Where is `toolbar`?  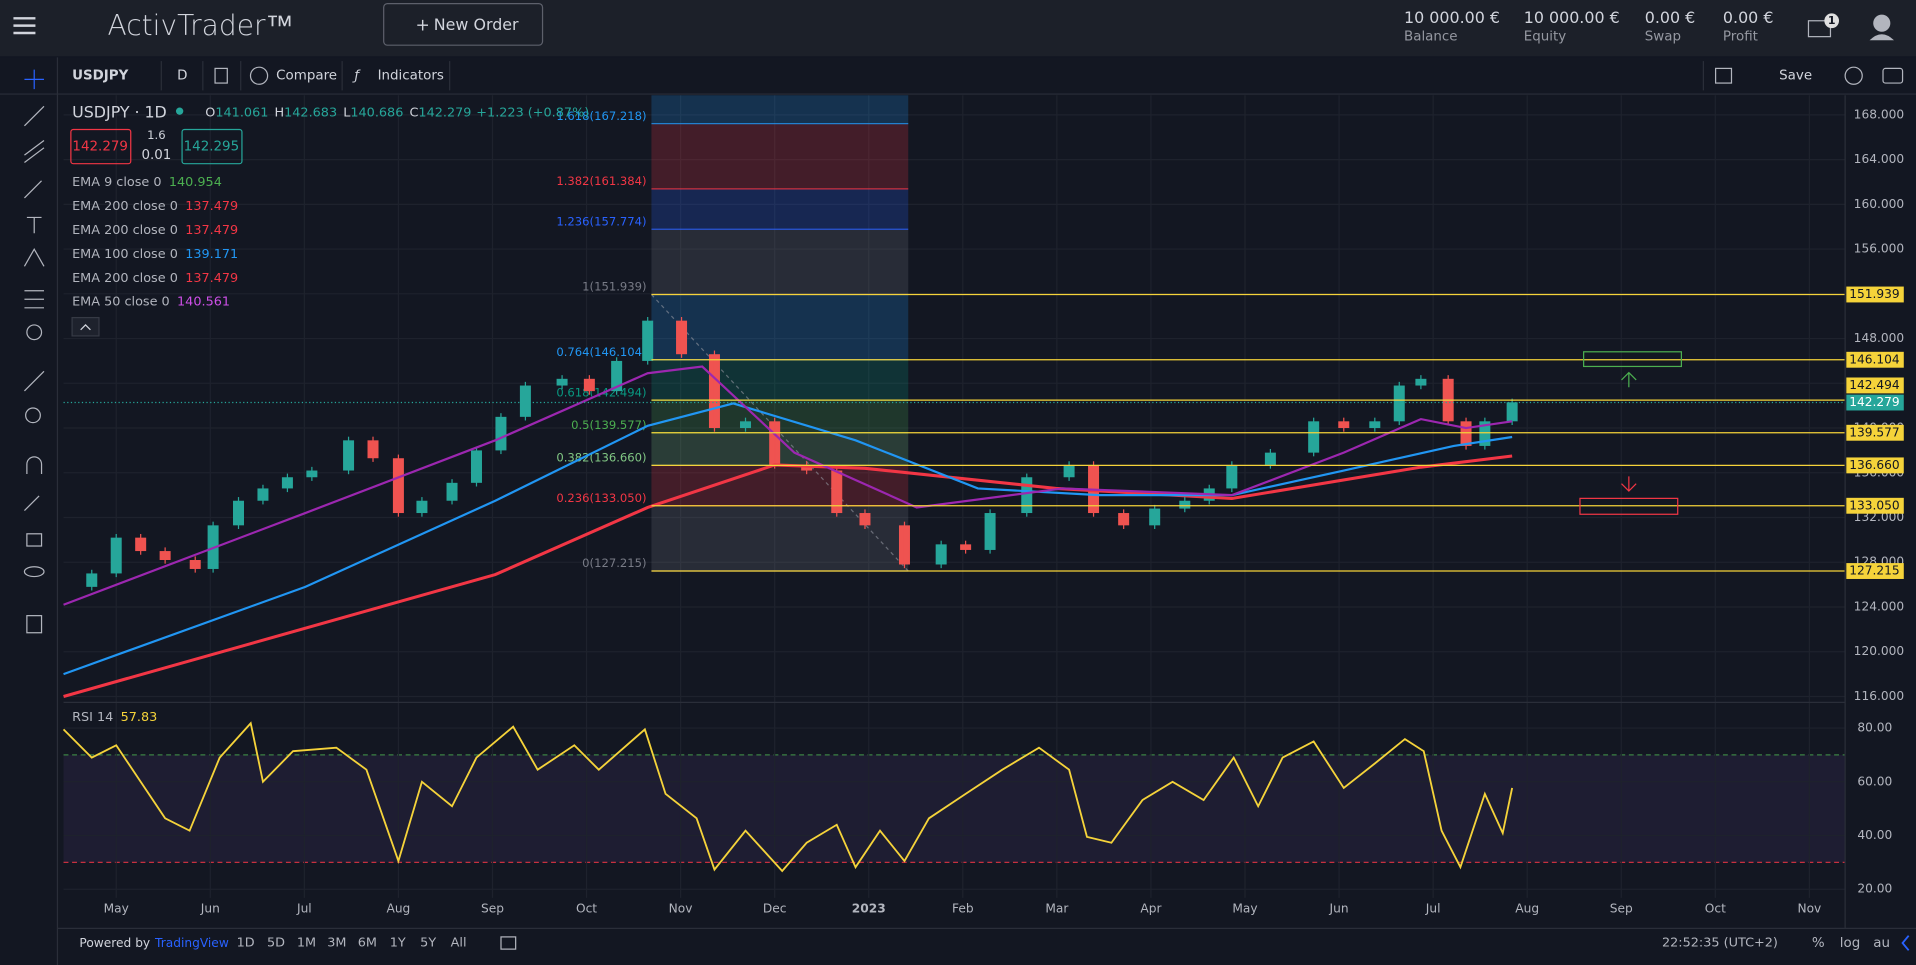
toolbar is located at coordinates (958, 76).